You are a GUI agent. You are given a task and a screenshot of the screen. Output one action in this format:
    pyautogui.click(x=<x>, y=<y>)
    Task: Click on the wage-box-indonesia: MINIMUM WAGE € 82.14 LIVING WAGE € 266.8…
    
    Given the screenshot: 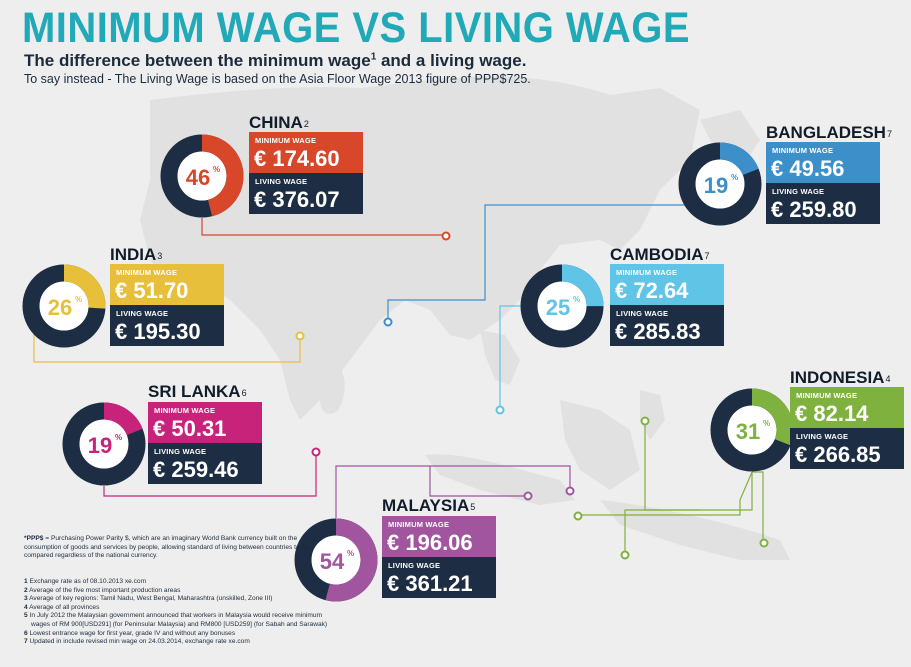 What is the action you would take?
    pyautogui.click(x=847, y=428)
    